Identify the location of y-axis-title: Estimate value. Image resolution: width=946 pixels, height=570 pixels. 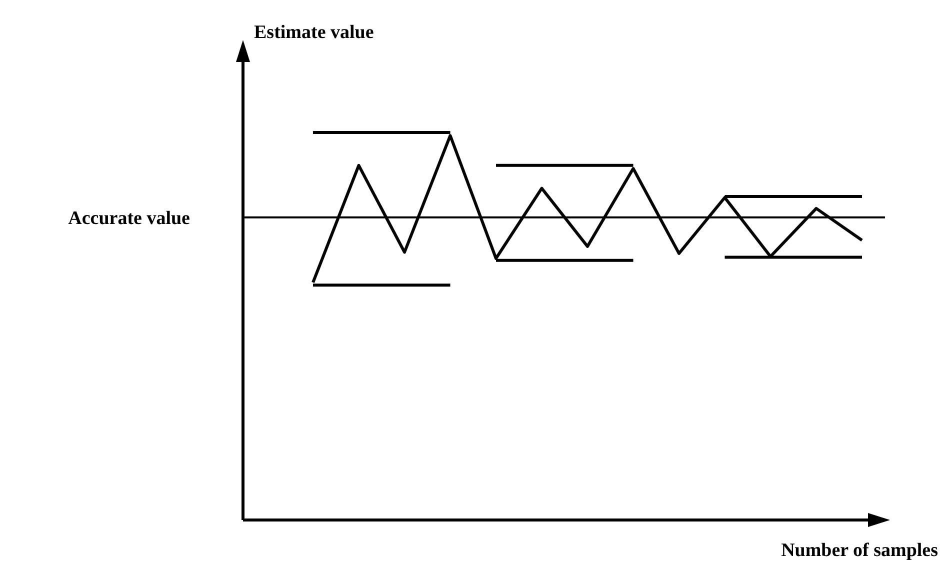
(314, 33).